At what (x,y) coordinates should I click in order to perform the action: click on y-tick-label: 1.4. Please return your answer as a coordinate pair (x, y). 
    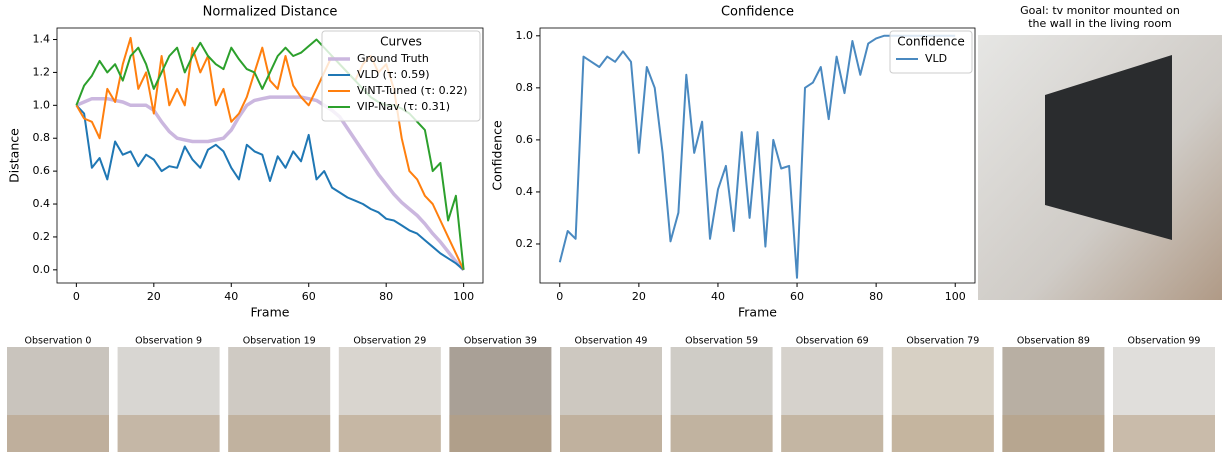
    Looking at the image, I should click on (42, 39).